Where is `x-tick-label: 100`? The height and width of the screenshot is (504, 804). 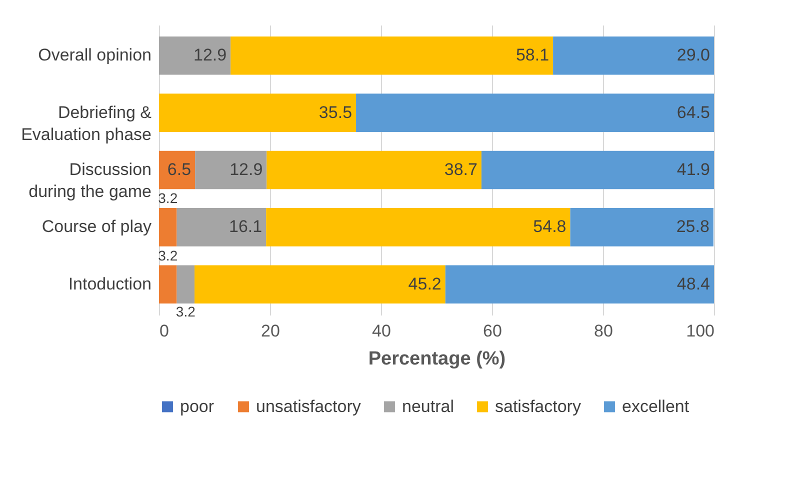 x-tick-label: 100 is located at coordinates (700, 331).